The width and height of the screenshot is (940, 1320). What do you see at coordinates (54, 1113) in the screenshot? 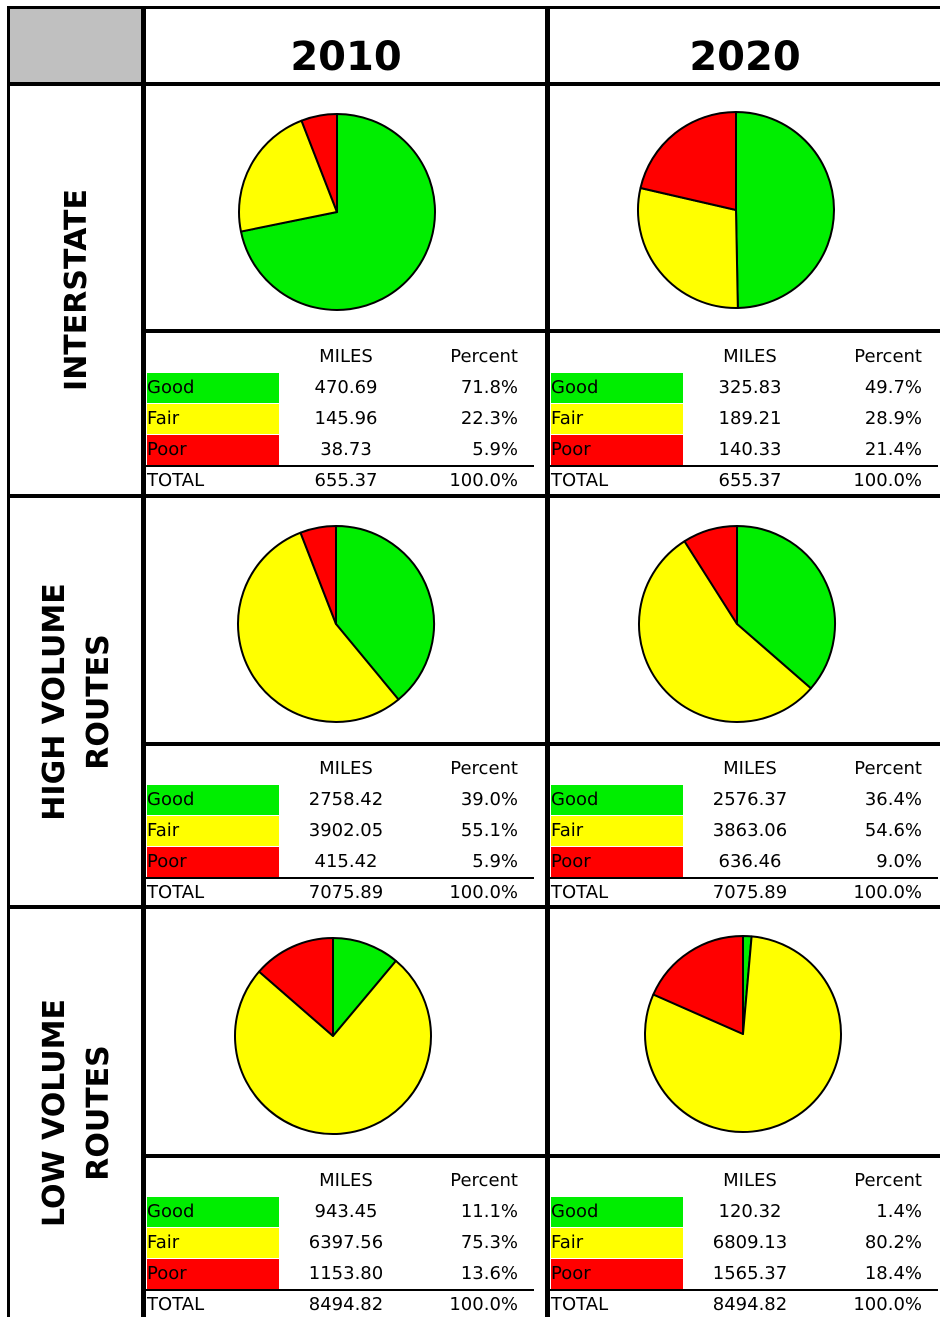
I see `row-label-line: LOW VOLUME` at bounding box center [54, 1113].